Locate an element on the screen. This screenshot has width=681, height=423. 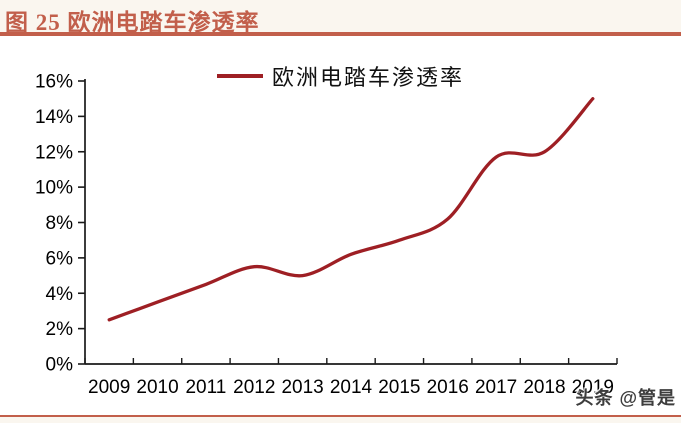
x-axis-tick-label: 2012 is located at coordinates (254, 387).